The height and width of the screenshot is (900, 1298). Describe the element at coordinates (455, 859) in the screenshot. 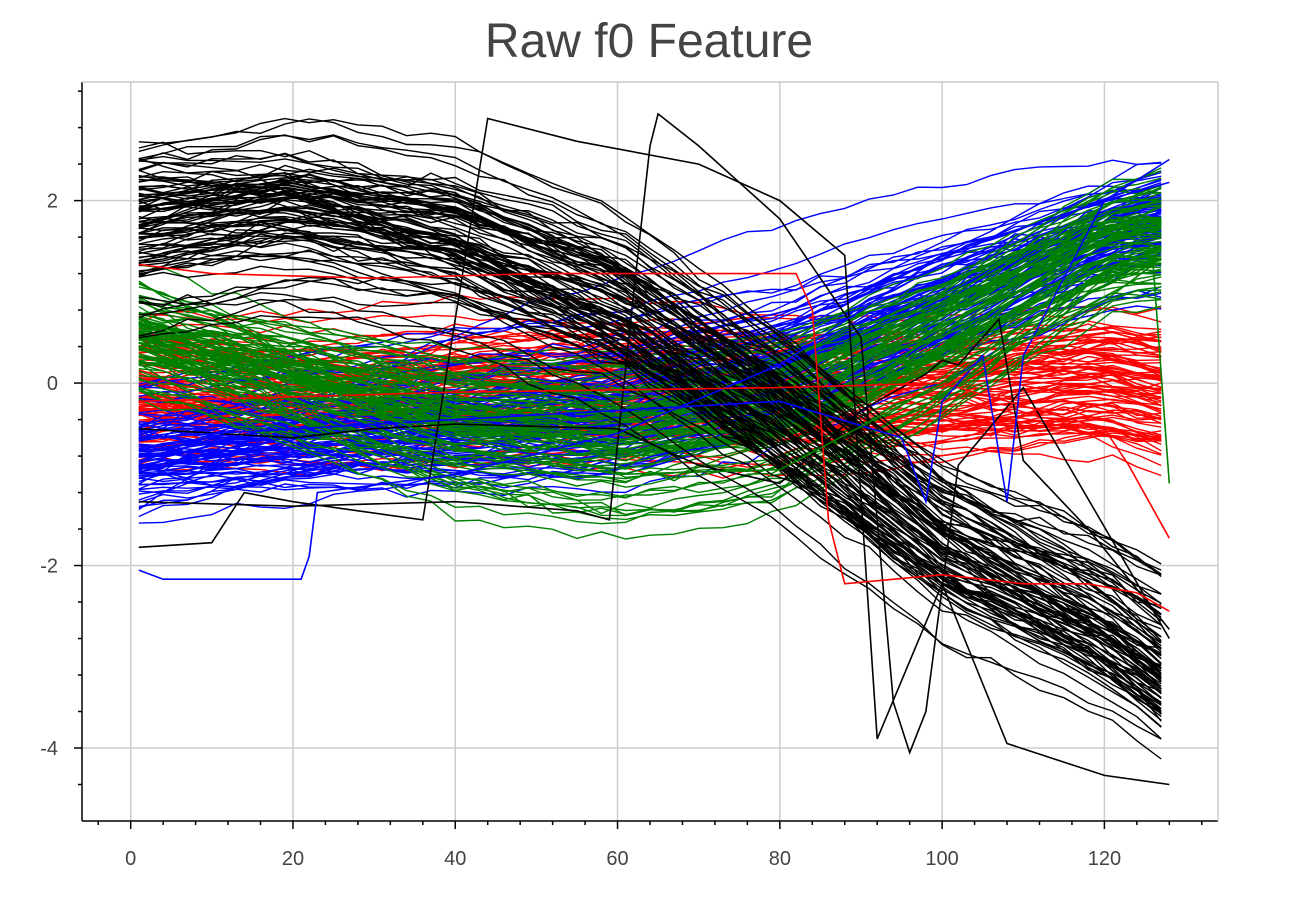

I see `x-tick-label: 40` at that location.